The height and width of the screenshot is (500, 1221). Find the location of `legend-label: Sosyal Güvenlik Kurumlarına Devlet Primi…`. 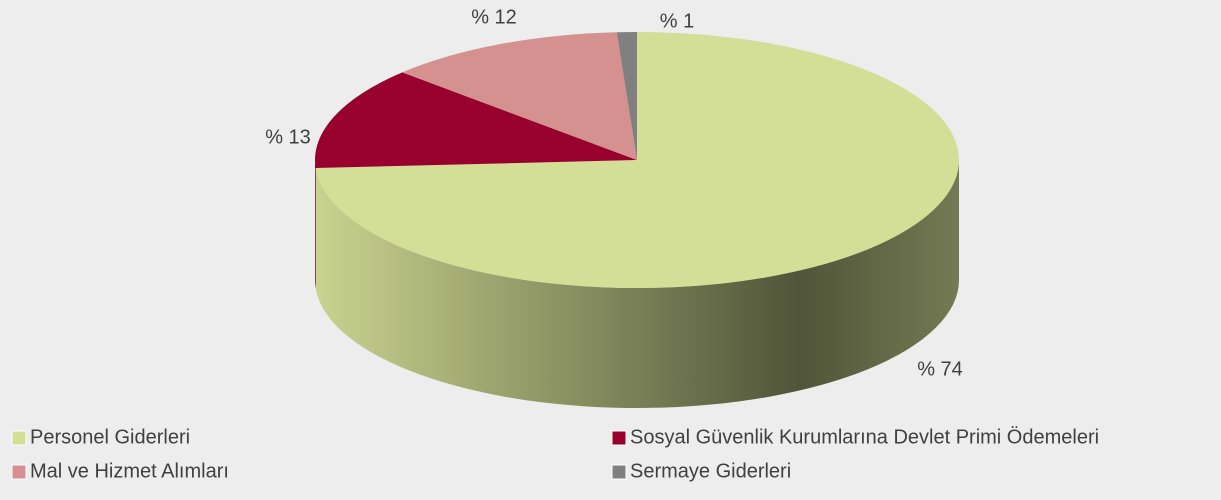

legend-label: Sosyal Güvenlik Kurumlarına Devlet Primi… is located at coordinates (864, 437).